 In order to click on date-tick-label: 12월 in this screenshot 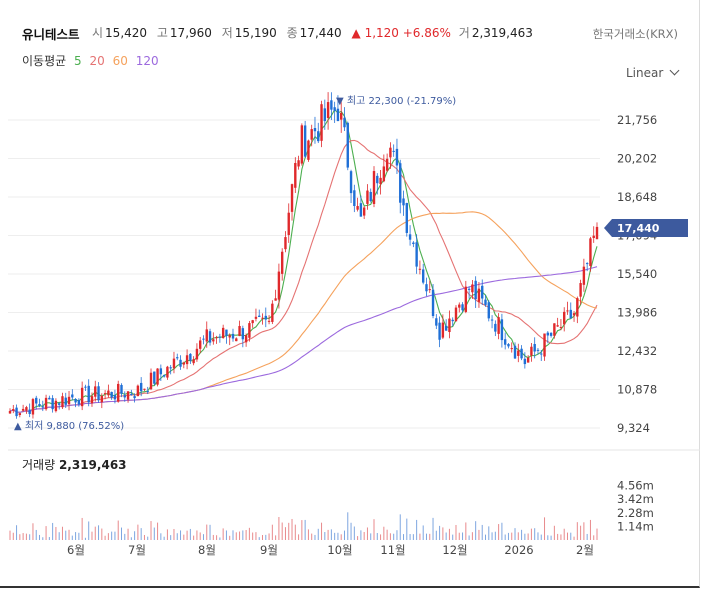, I will do `click(454, 550)`.